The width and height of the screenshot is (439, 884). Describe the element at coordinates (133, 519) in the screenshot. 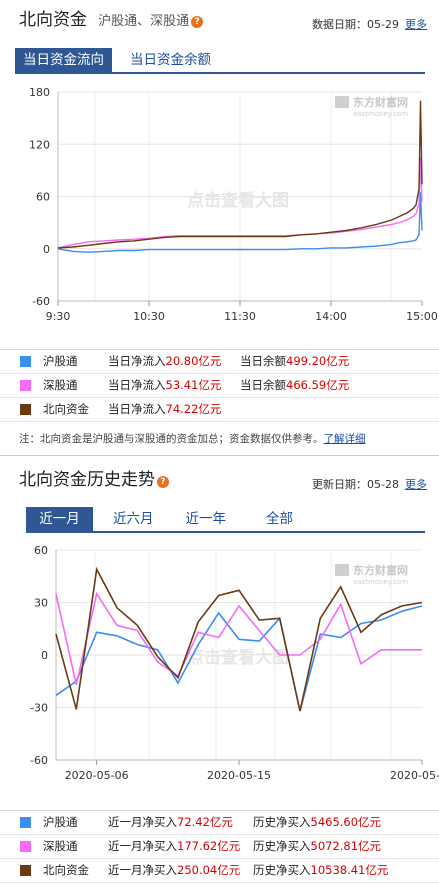

I see `tab-6-months: 近六月` at that location.